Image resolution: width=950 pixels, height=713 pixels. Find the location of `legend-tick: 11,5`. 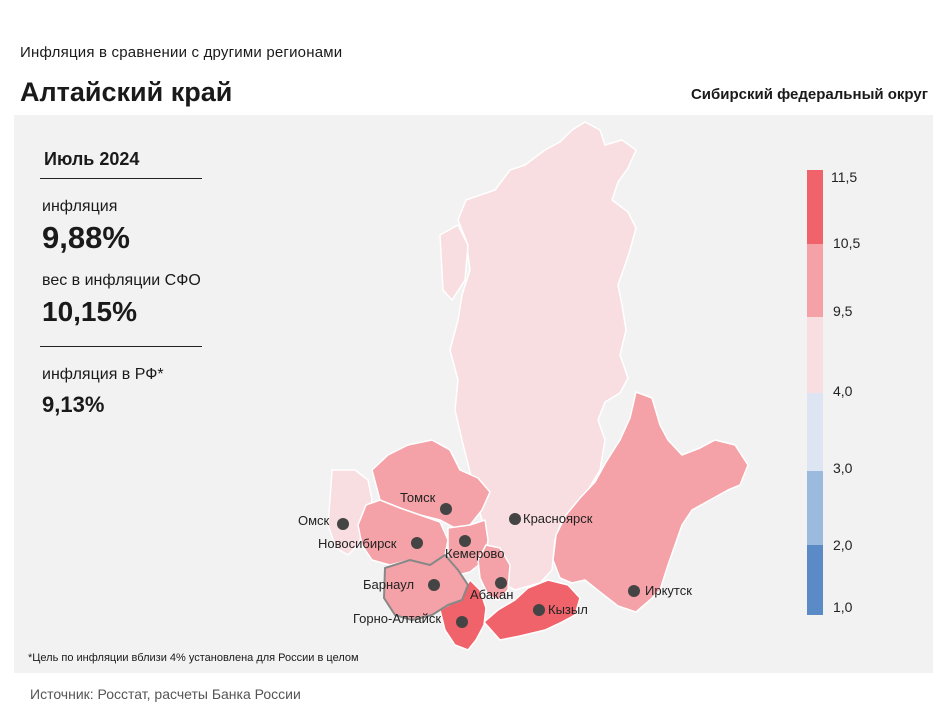

legend-tick: 11,5 is located at coordinates (844, 177).